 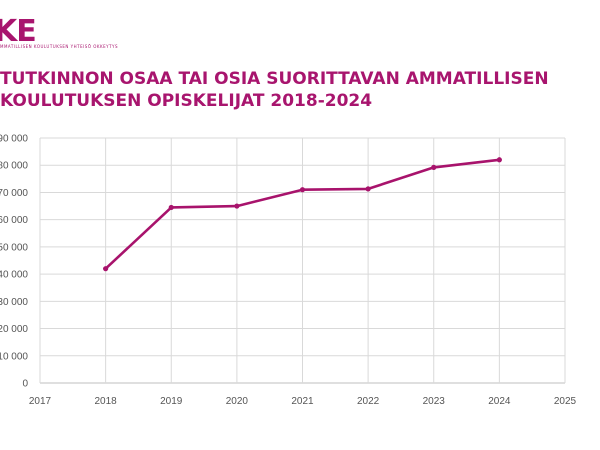 I want to click on chart-title-line-2: KOULUTUKSEN OPISKELIJAT 2018-2024, so click(x=186, y=101).